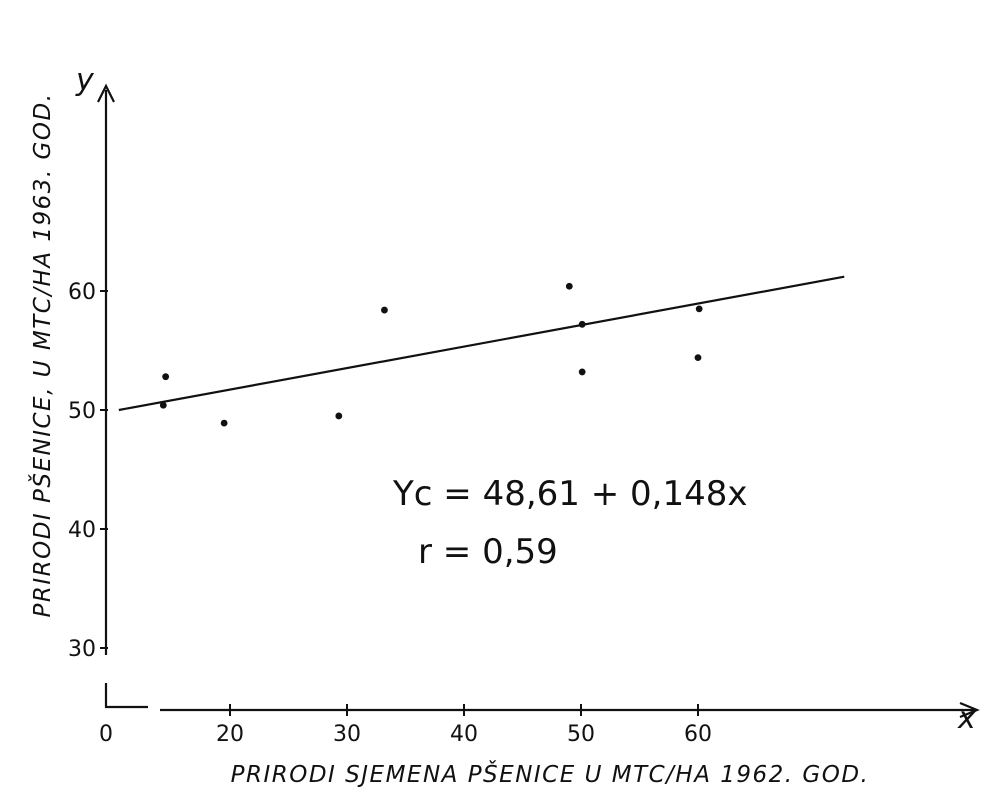 The image size is (998, 792). I want to click on regression-group, so click(481, 343).